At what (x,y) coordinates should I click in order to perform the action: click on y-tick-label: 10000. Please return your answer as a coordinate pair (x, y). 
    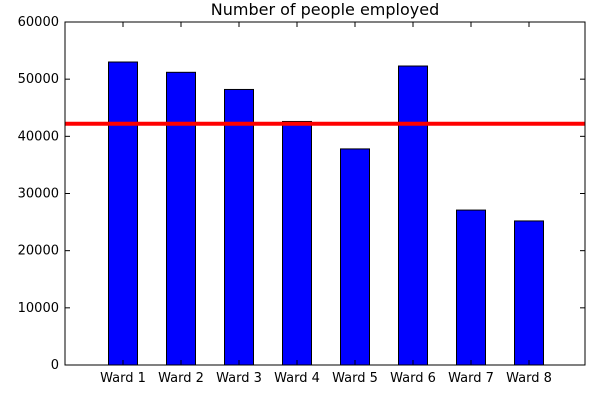
    Looking at the image, I should click on (38, 308).